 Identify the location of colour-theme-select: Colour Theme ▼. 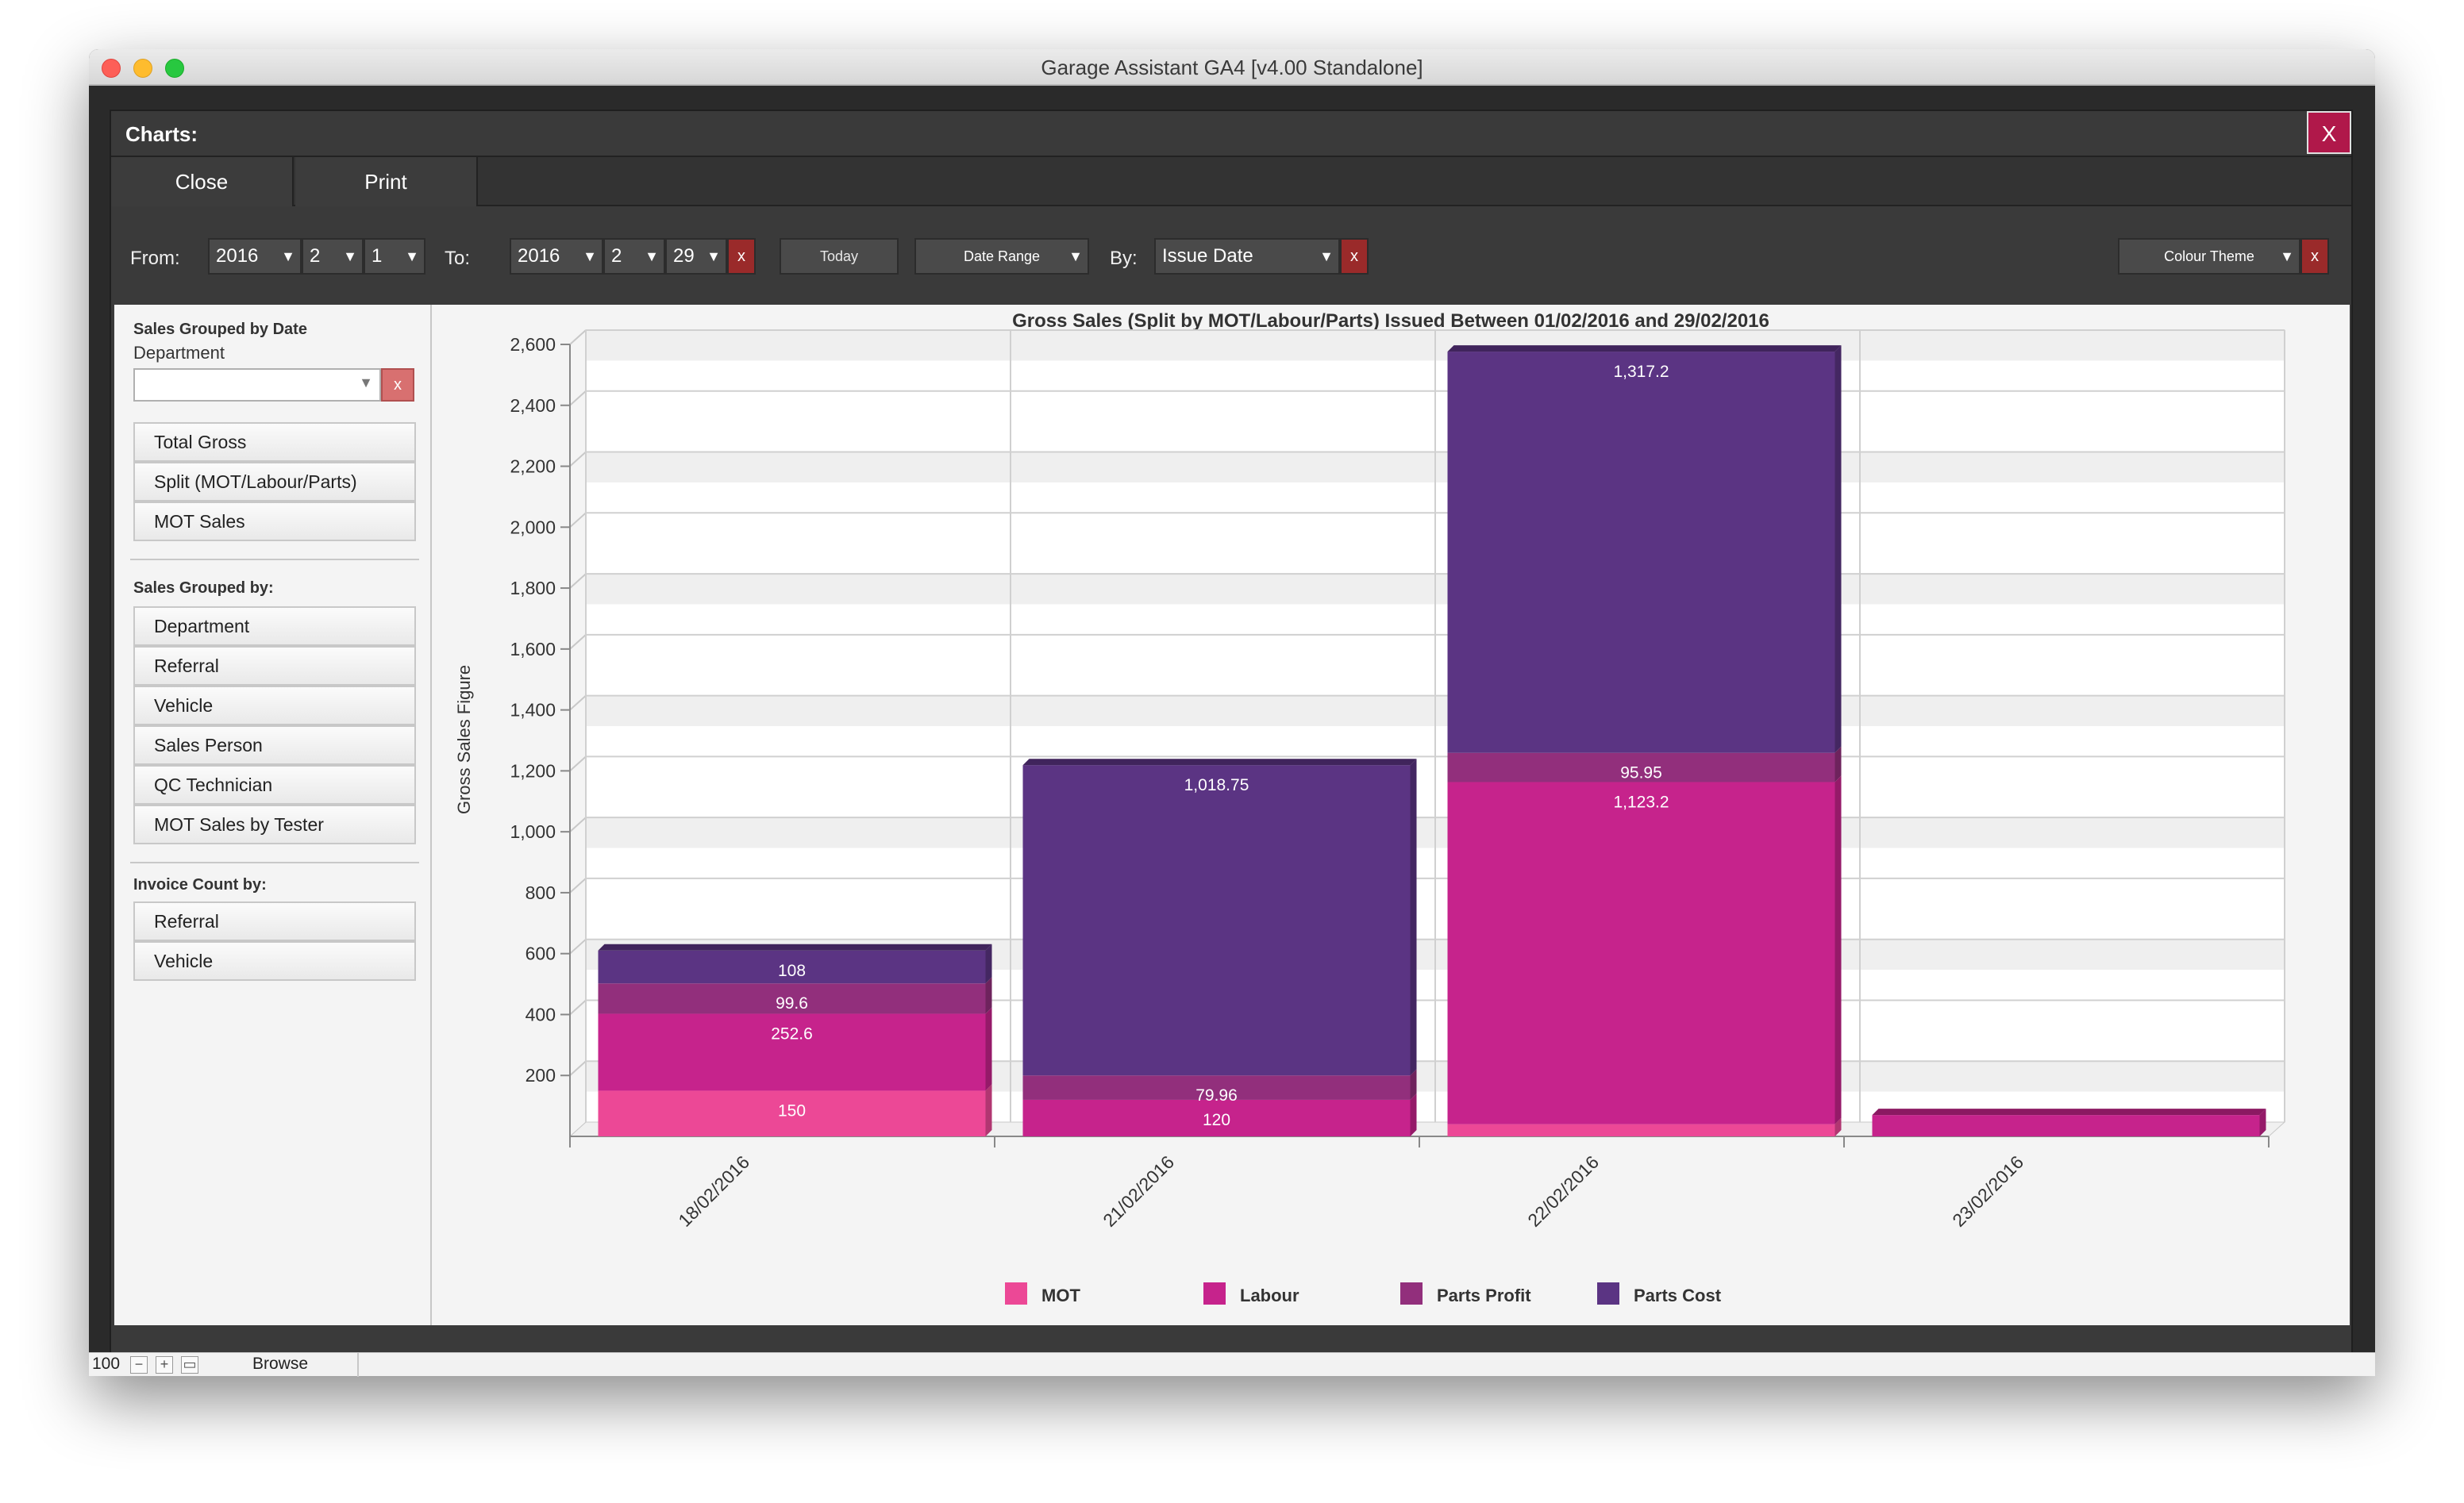
(2209, 256).